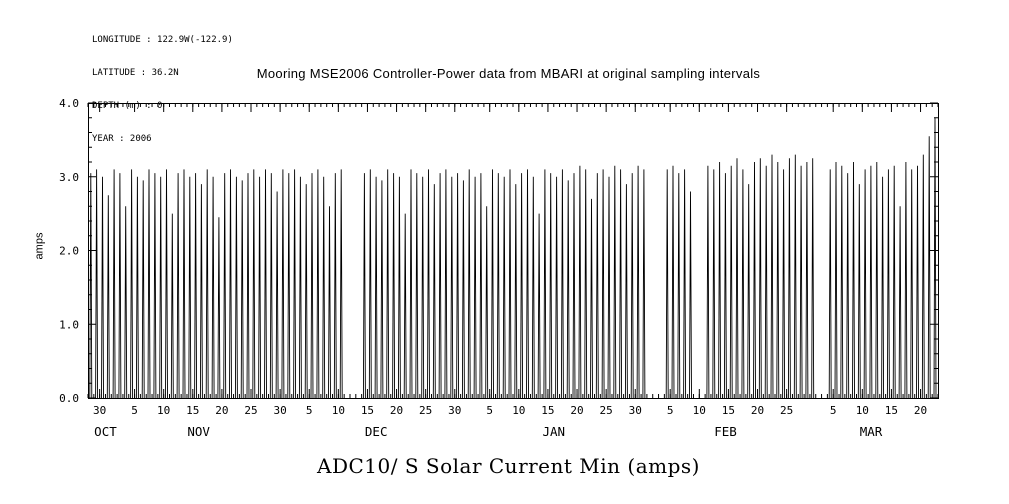  Describe the element at coordinates (69, 251) in the screenshot. I see `y-tick-label: 2.0` at that location.